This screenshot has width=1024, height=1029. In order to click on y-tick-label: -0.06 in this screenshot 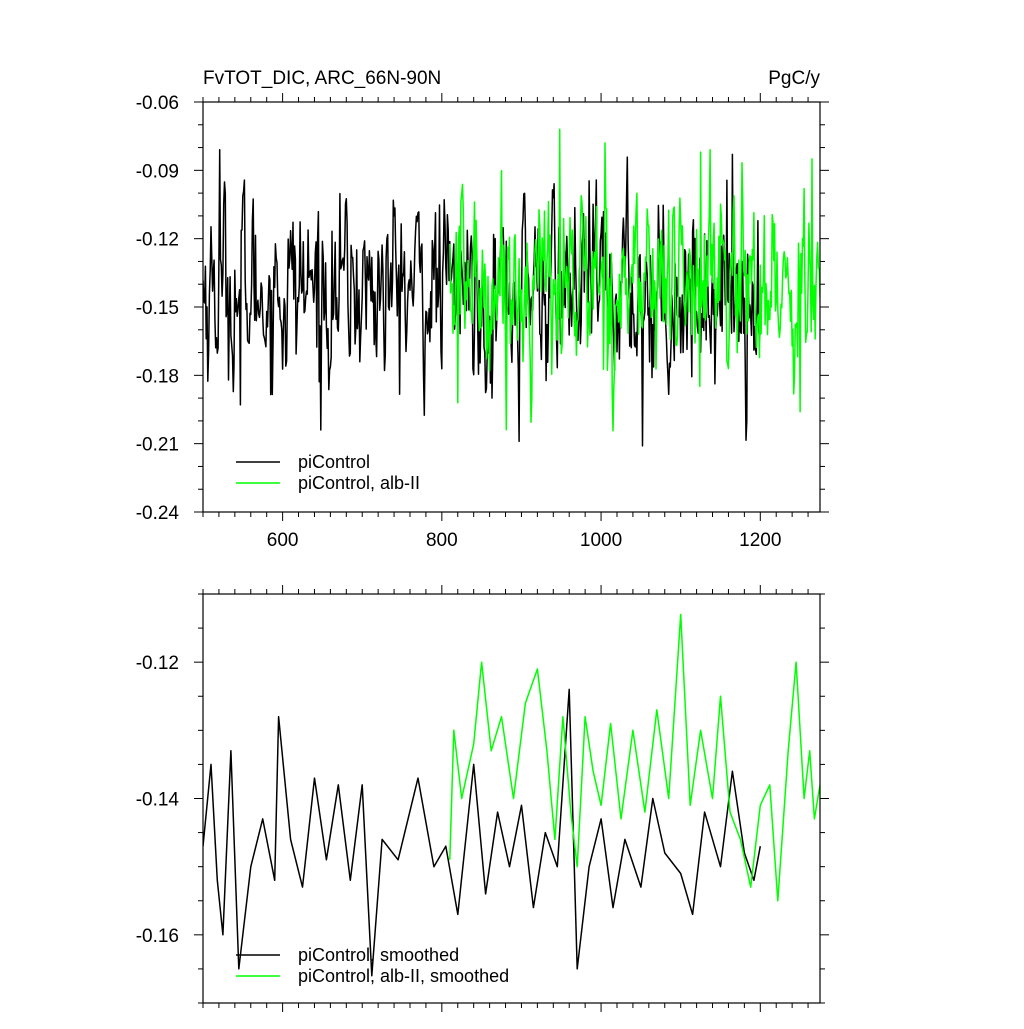, I will do `click(157, 103)`.